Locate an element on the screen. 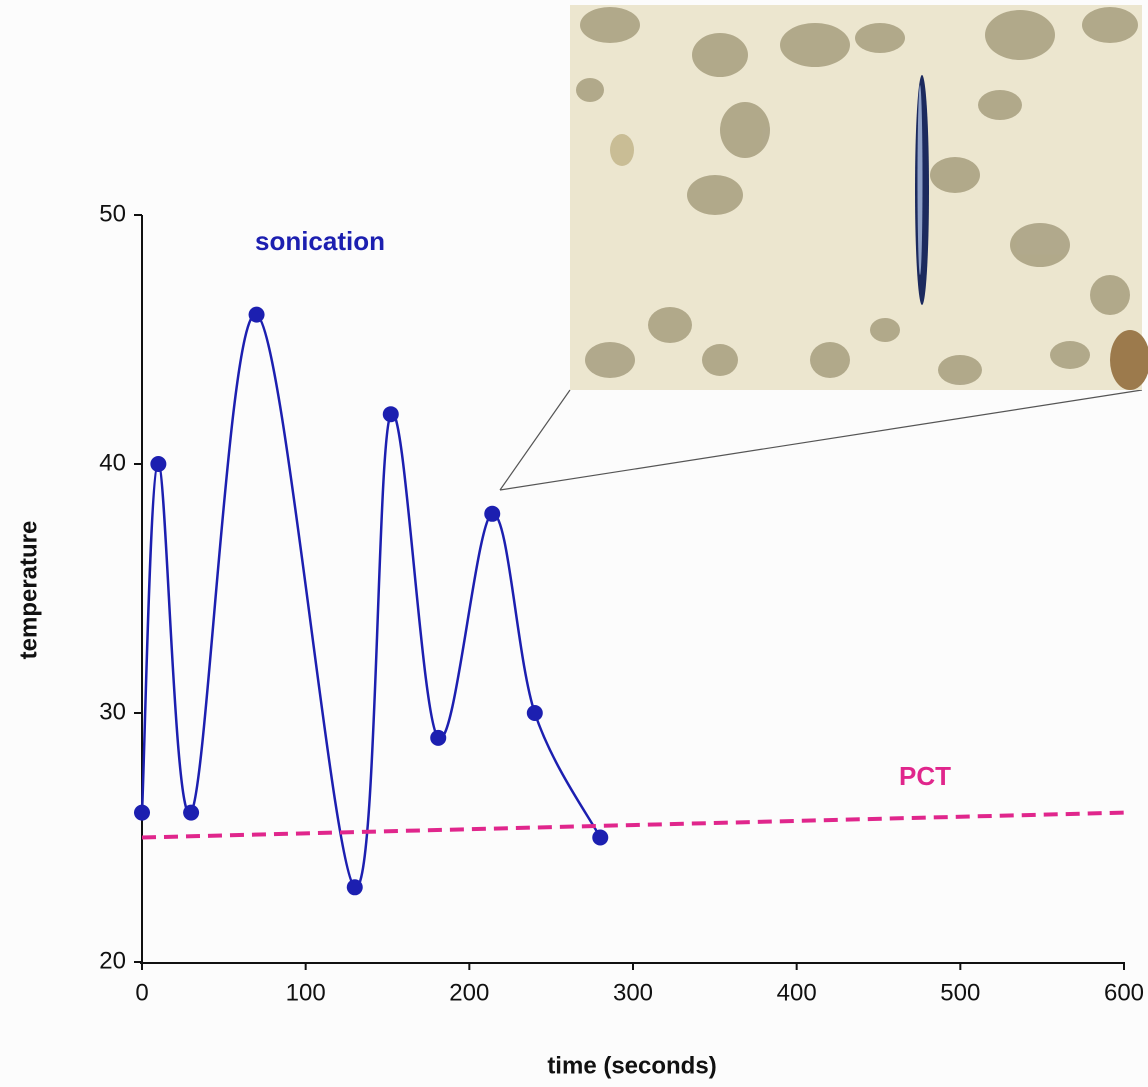 The height and width of the screenshot is (1087, 1148). series-line is located at coordinates (633, 825).